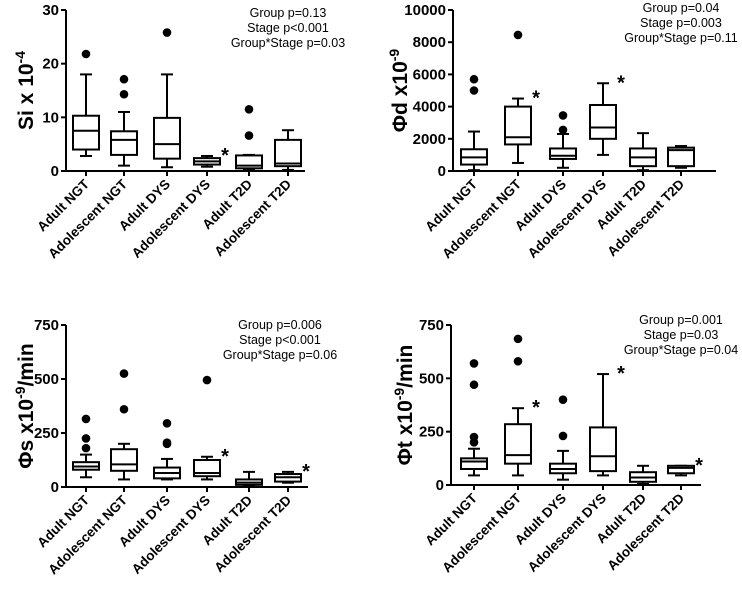  Describe the element at coordinates (681, 8) in the screenshot. I see `p-value-annotation: Group p=0.04` at that location.